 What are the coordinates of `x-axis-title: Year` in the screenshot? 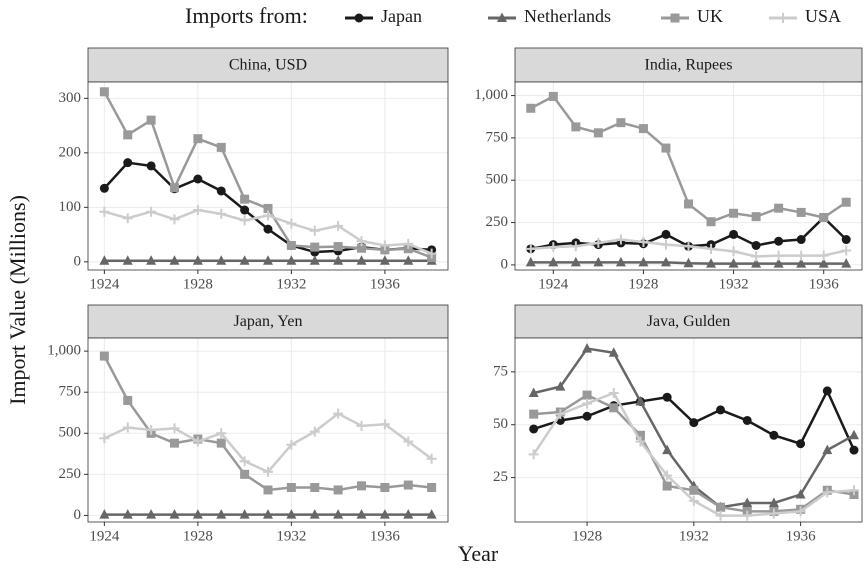 It's located at (478, 553).